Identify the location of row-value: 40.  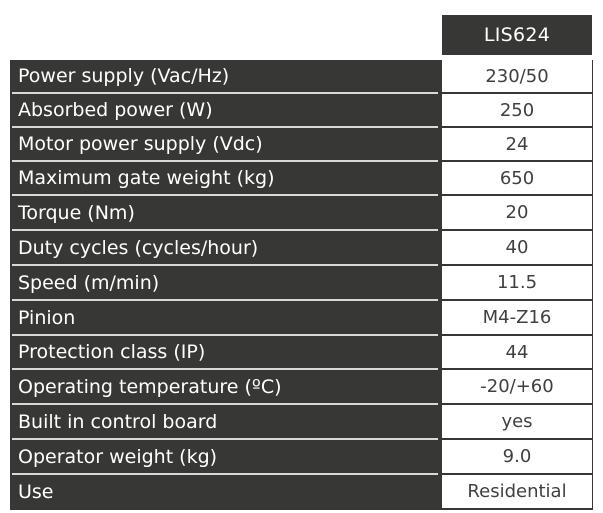
(517, 247).